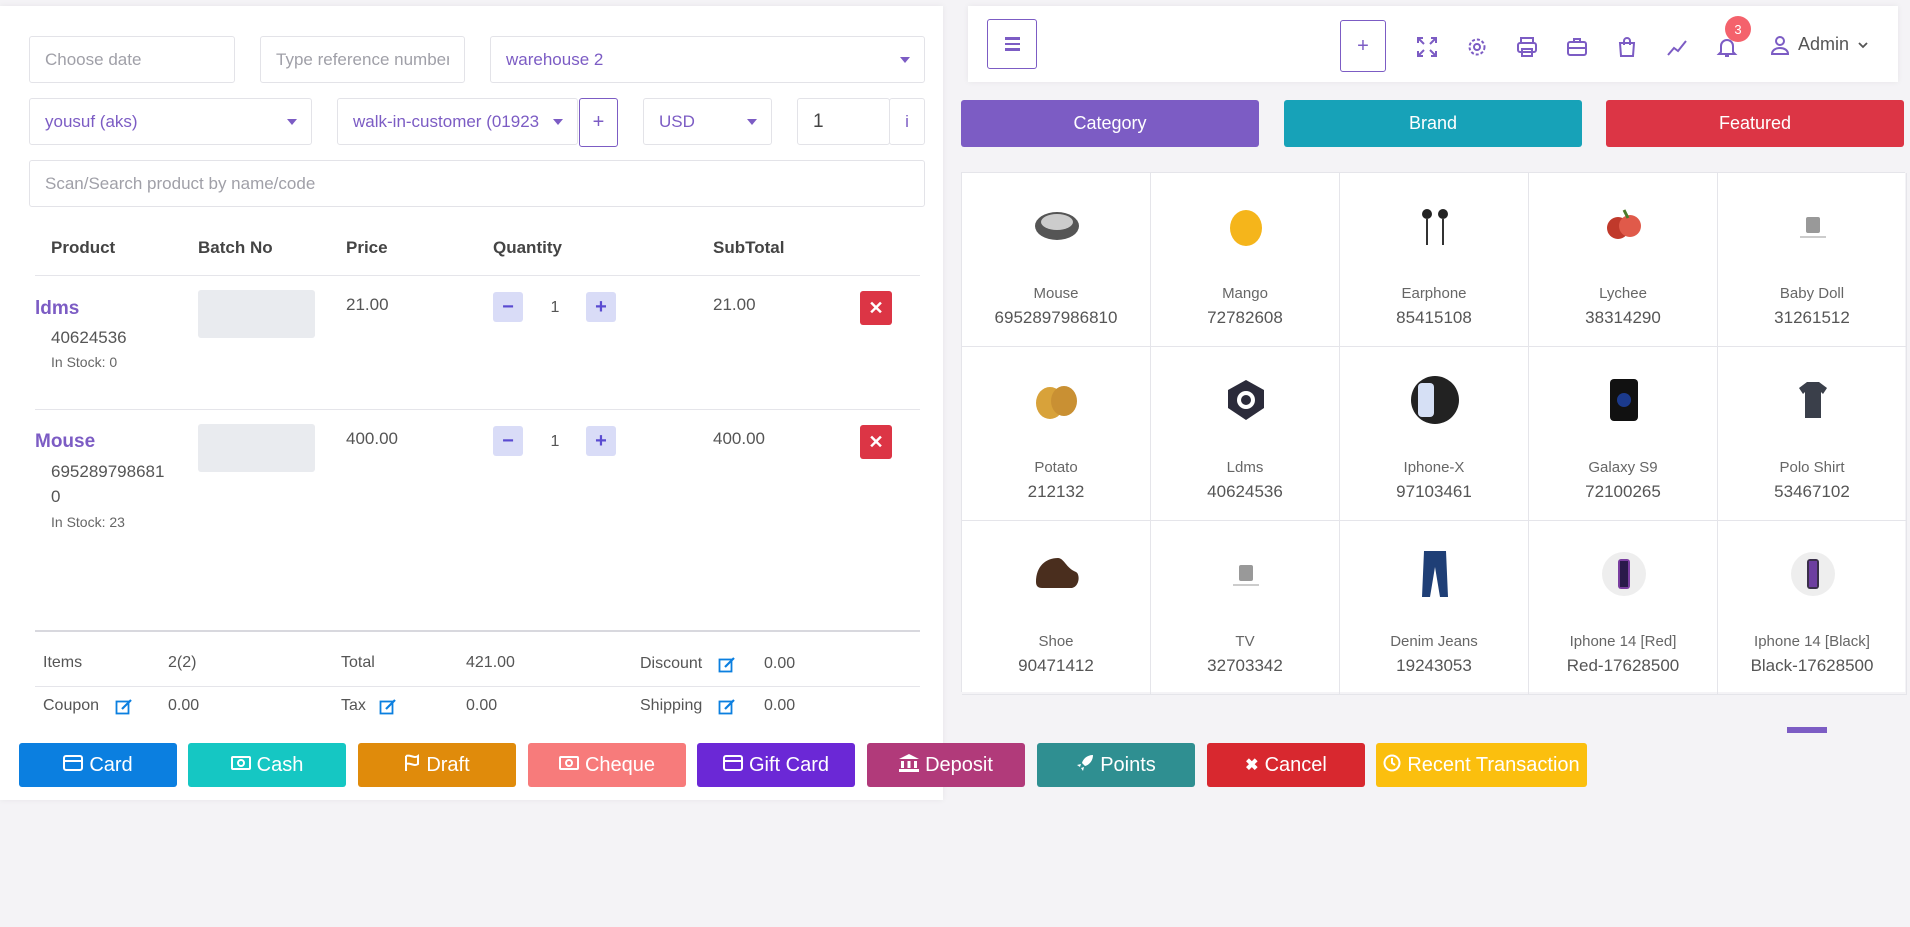 The height and width of the screenshot is (927, 1910). Describe the element at coordinates (477, 183) in the screenshot. I see `product-search-input: Scan/Search product by name/code` at that location.